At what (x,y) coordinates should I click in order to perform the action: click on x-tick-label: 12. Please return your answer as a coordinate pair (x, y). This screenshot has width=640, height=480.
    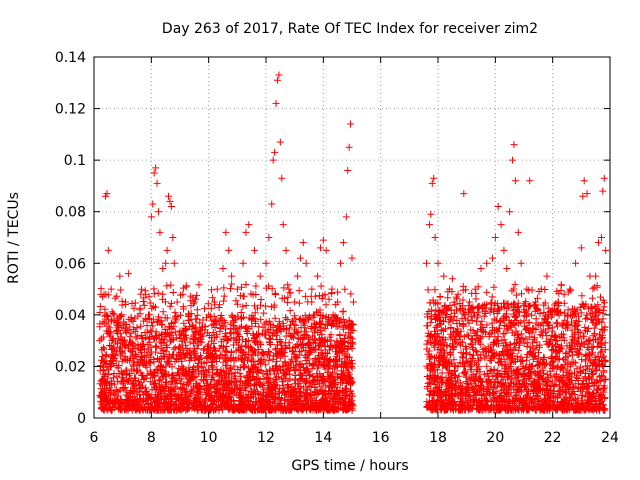
    Looking at the image, I should click on (266, 438).